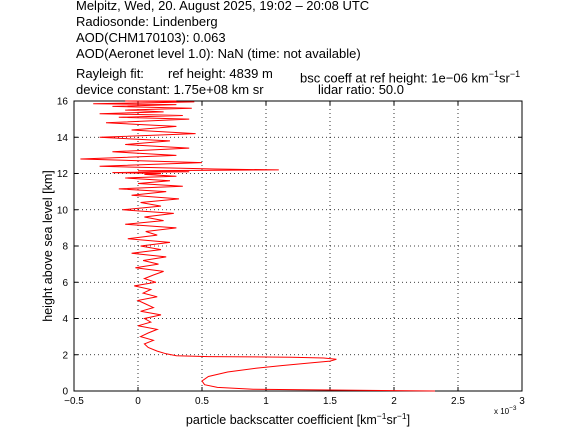  Describe the element at coordinates (63, 174) in the screenshot. I see `y-tick-label: 12` at that location.